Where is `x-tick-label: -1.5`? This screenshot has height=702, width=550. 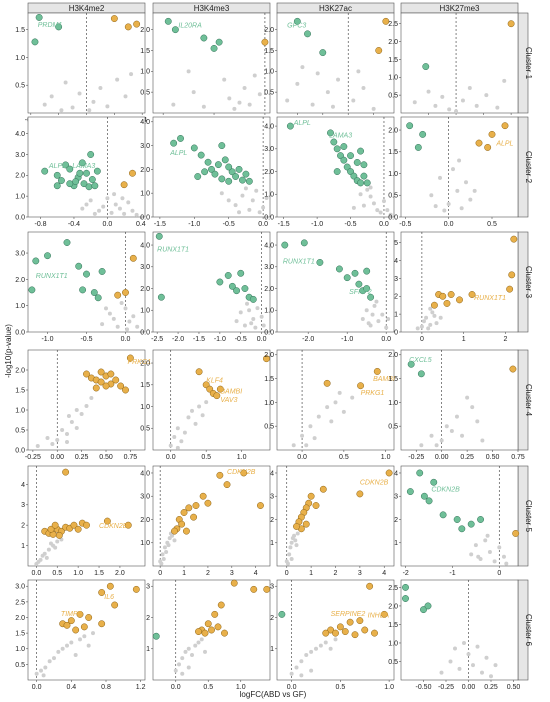
x-tick-label: -1.5 is located at coordinates (284, 224).